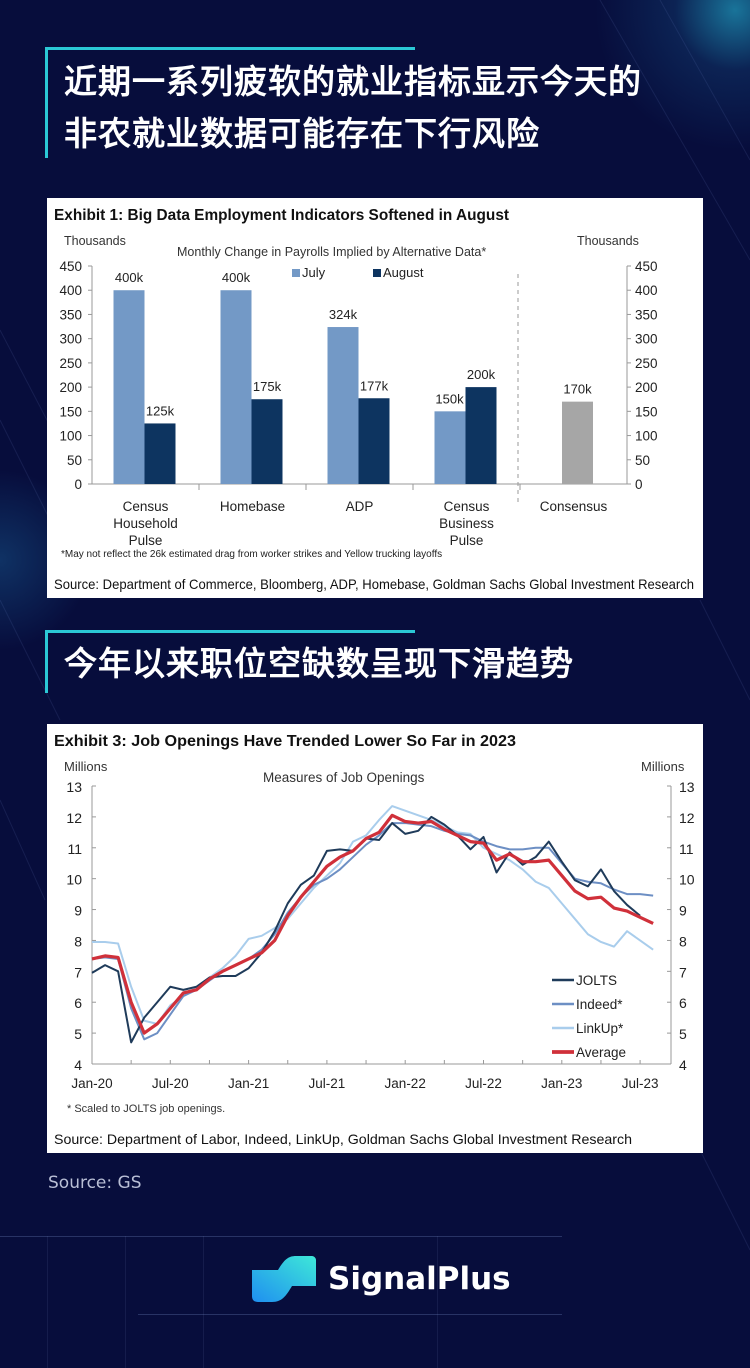 The height and width of the screenshot is (1368, 750). I want to click on y-tick-label-left: 10, so click(74, 880).